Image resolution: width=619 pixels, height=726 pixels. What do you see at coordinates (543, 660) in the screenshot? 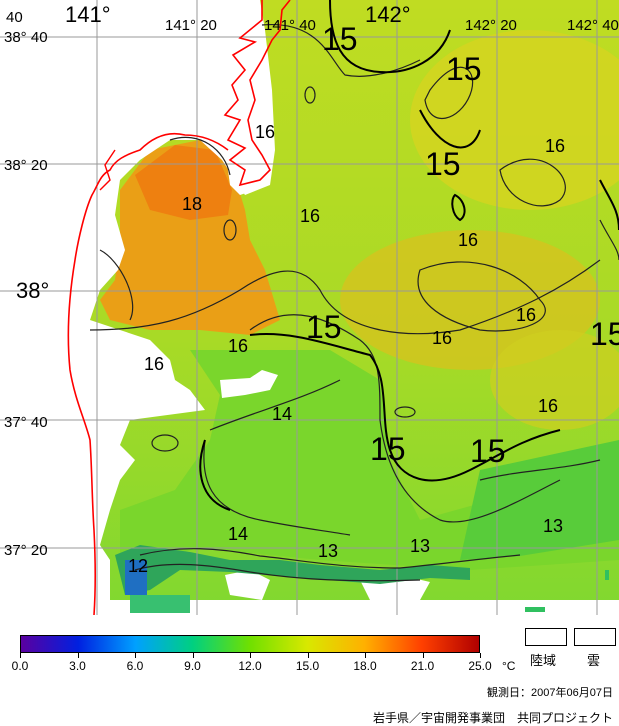
I see `land-legend-label: 陸域` at bounding box center [543, 660].